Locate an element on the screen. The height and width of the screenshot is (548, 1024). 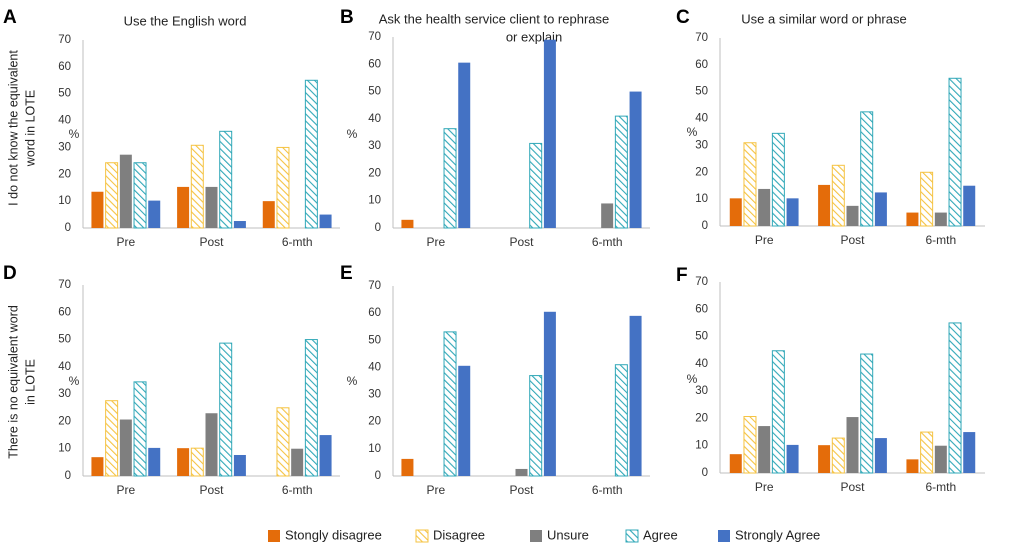
bar-disagree-6-mth is located at coordinates (283, 187).